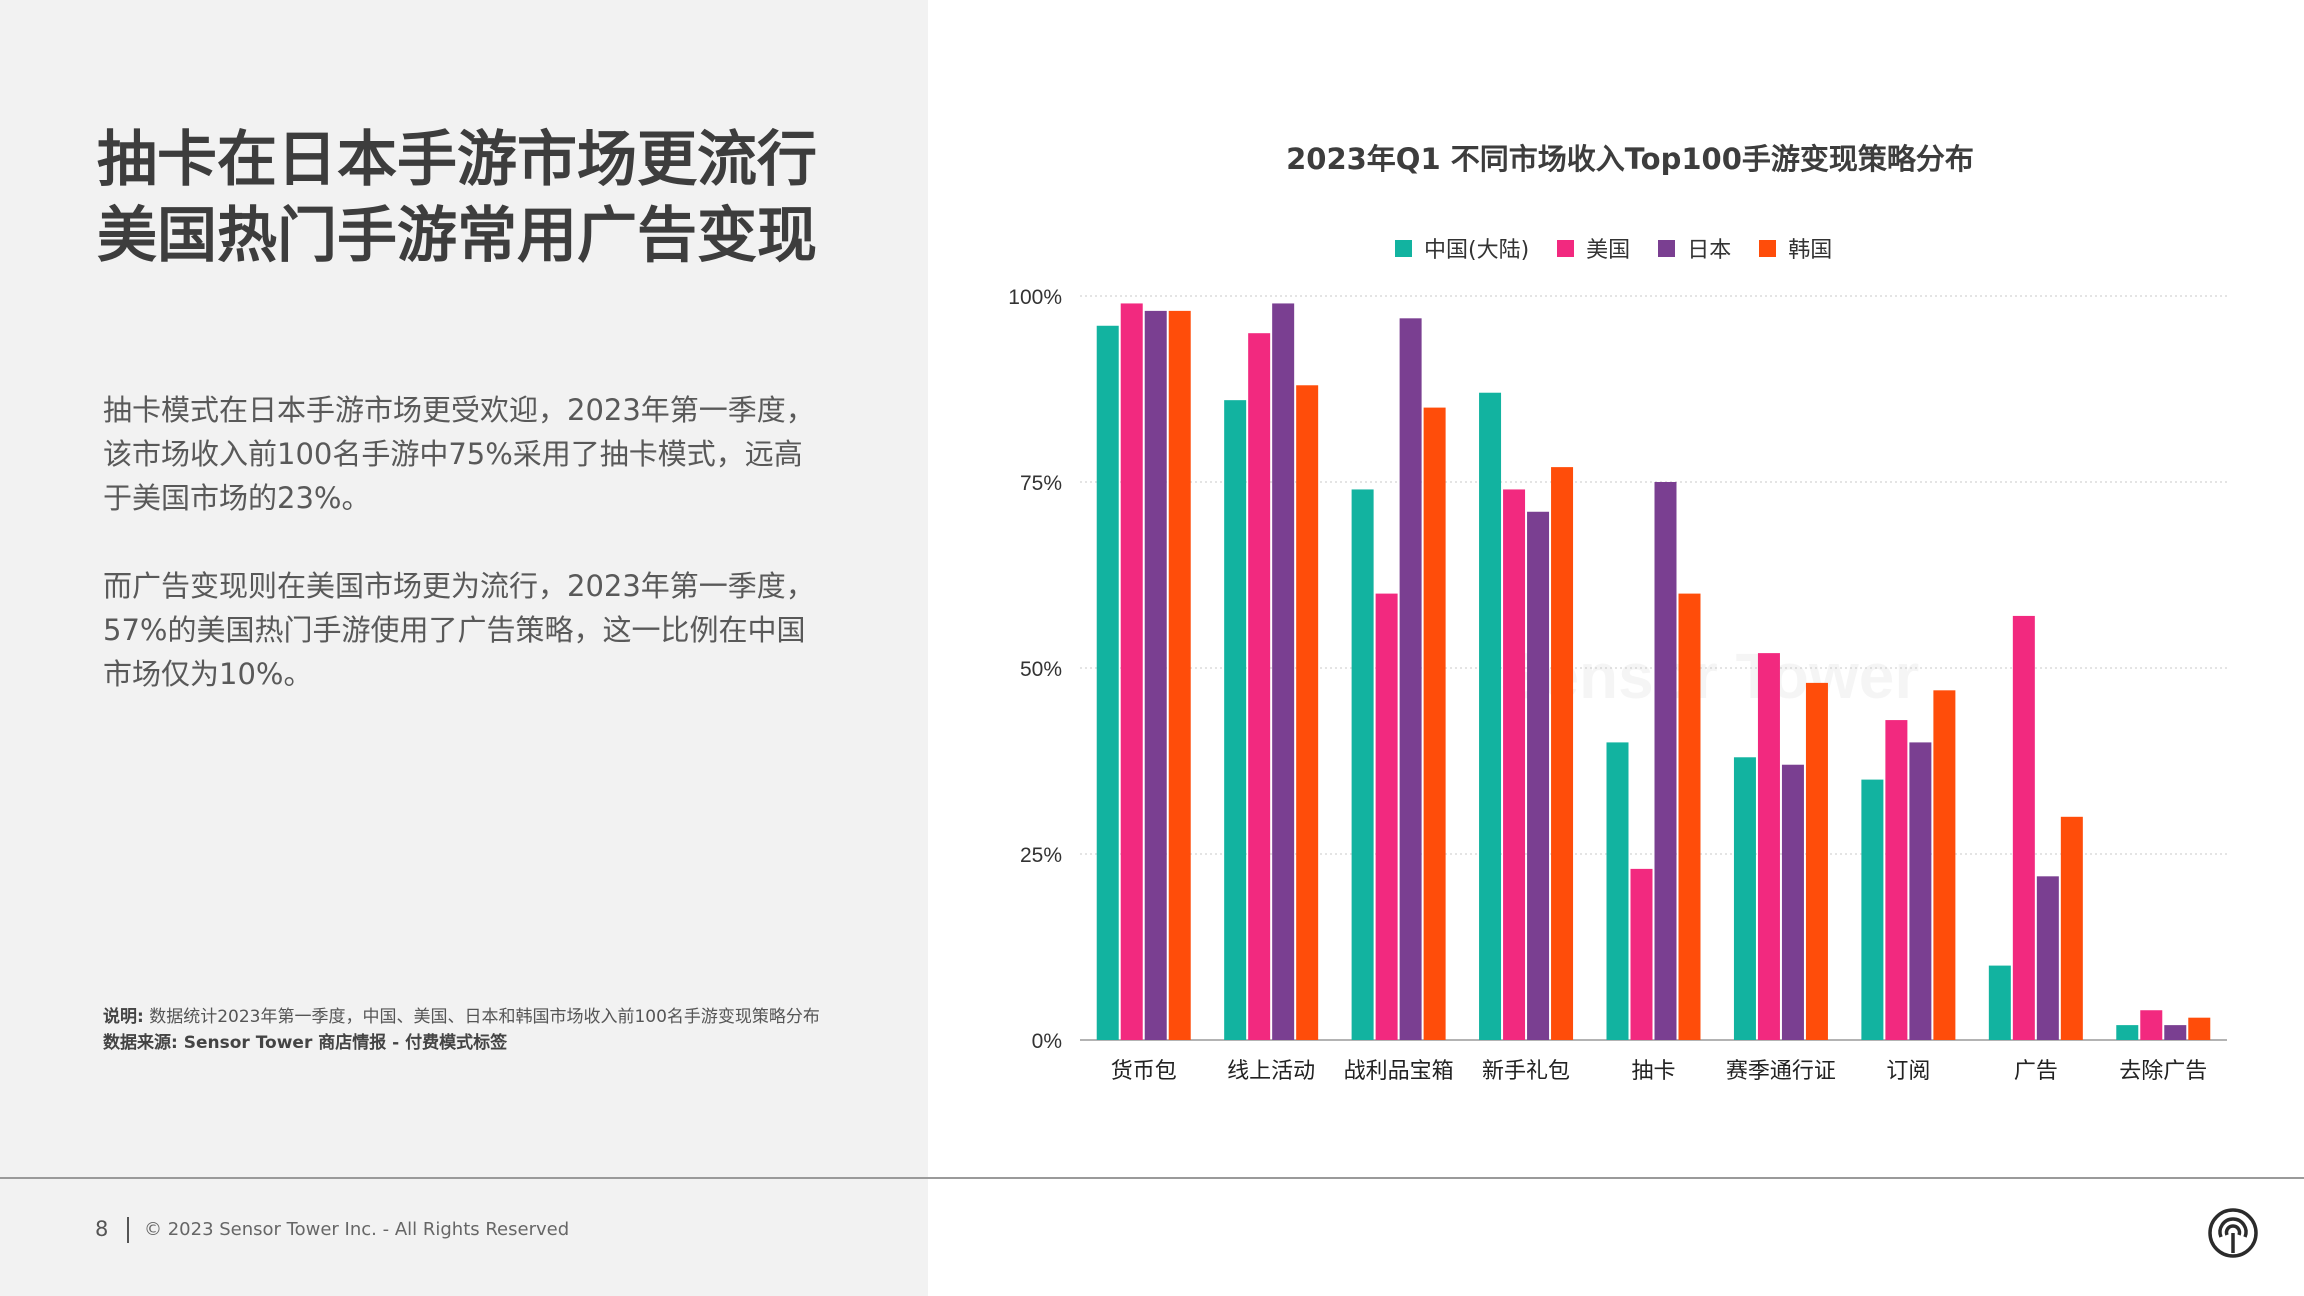  I want to click on x-tick-label: 广告, so click(2036, 1071).